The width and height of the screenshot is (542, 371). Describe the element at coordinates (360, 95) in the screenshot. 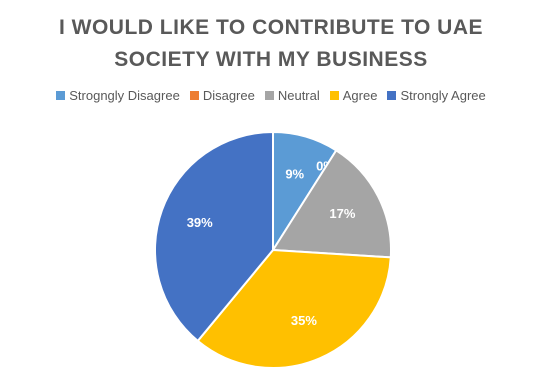

I see `legend-label: Agree` at that location.